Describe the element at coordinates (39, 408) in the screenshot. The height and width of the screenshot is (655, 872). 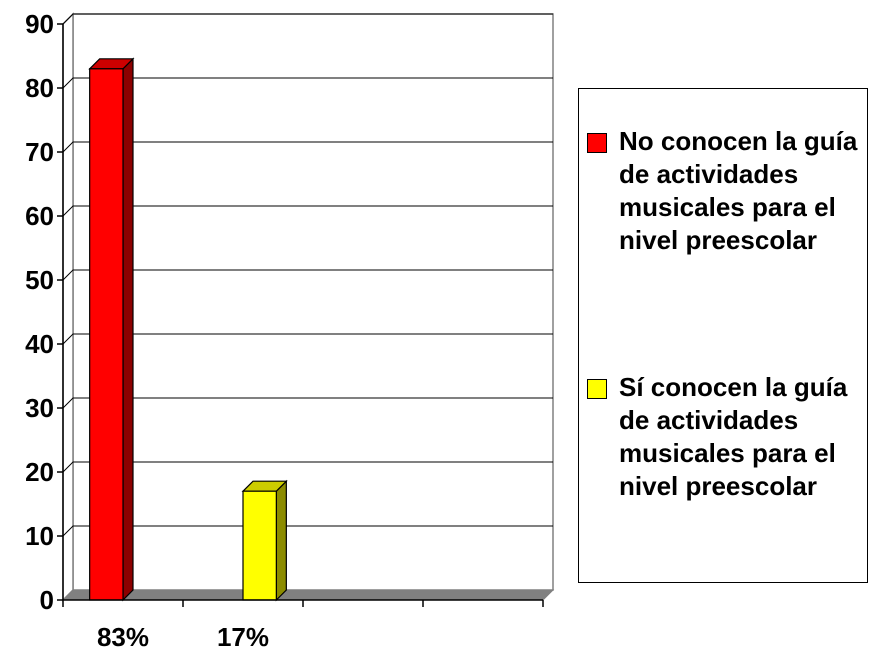
I see `y-tick-label-30: 30` at that location.